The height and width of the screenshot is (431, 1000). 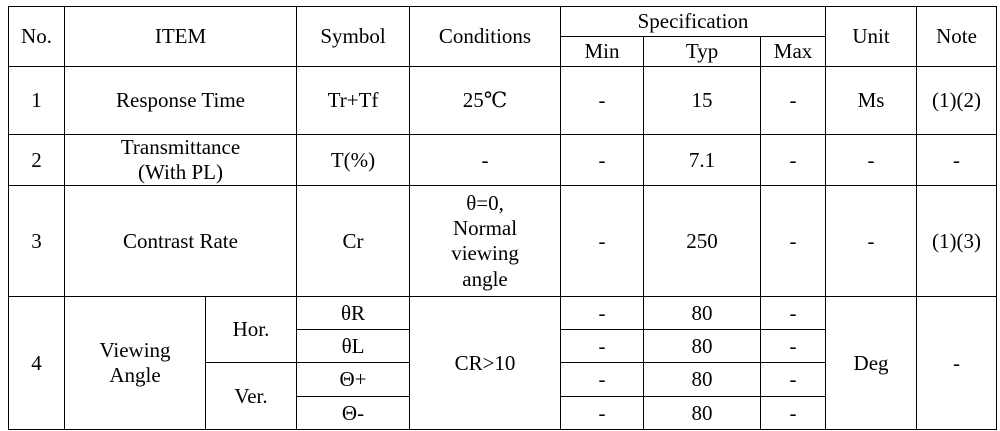 I want to click on row-symbol: θR, so click(x=353, y=313).